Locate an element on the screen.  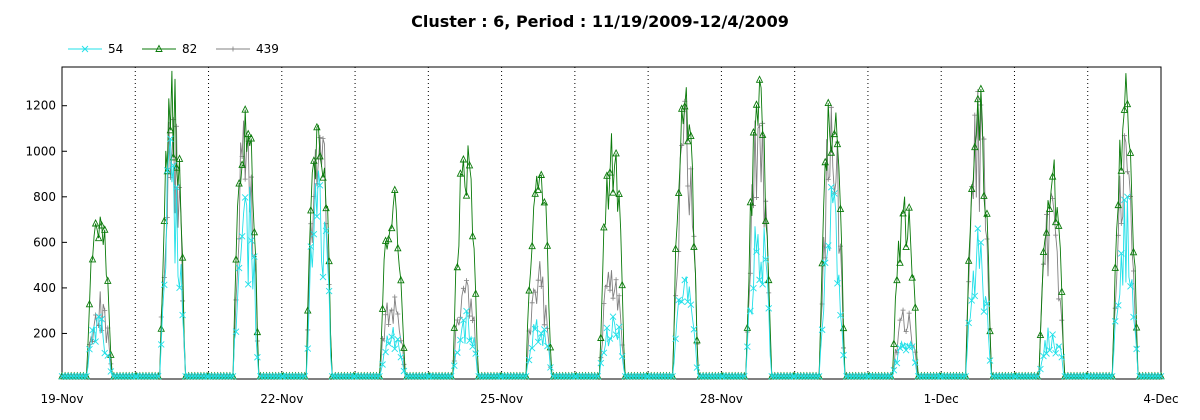
x-tick-label: 22-Nov is located at coordinates (281, 399).